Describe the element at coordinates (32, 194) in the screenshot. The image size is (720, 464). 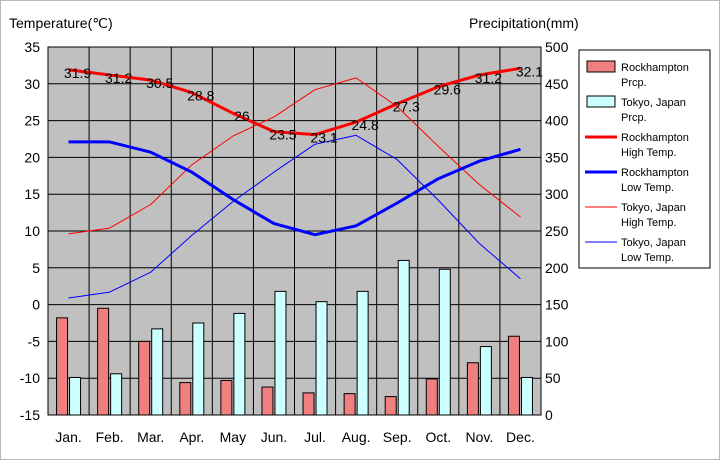
I see `left-tick-label: 15` at that location.